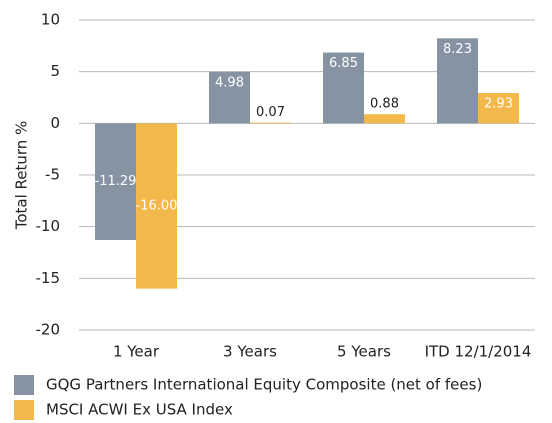  What do you see at coordinates (457, 49) in the screenshot?
I see `value-label: 8.23` at bounding box center [457, 49].